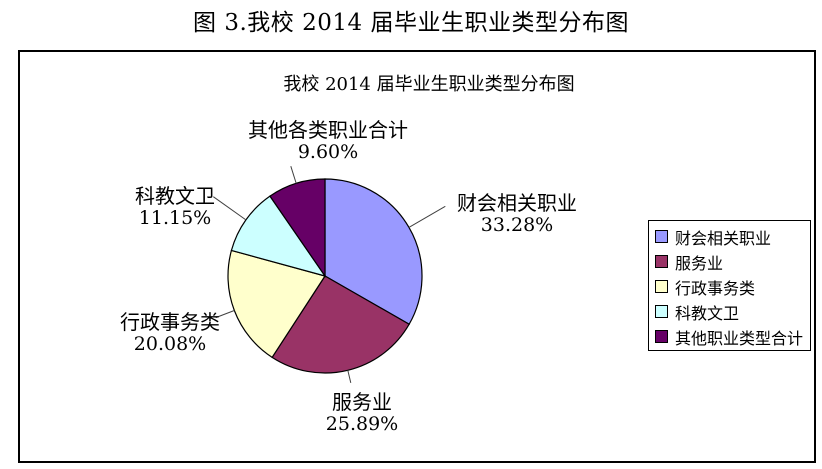  Describe the element at coordinates (699, 263) in the screenshot. I see `legend-item-label: 服务业` at that location.